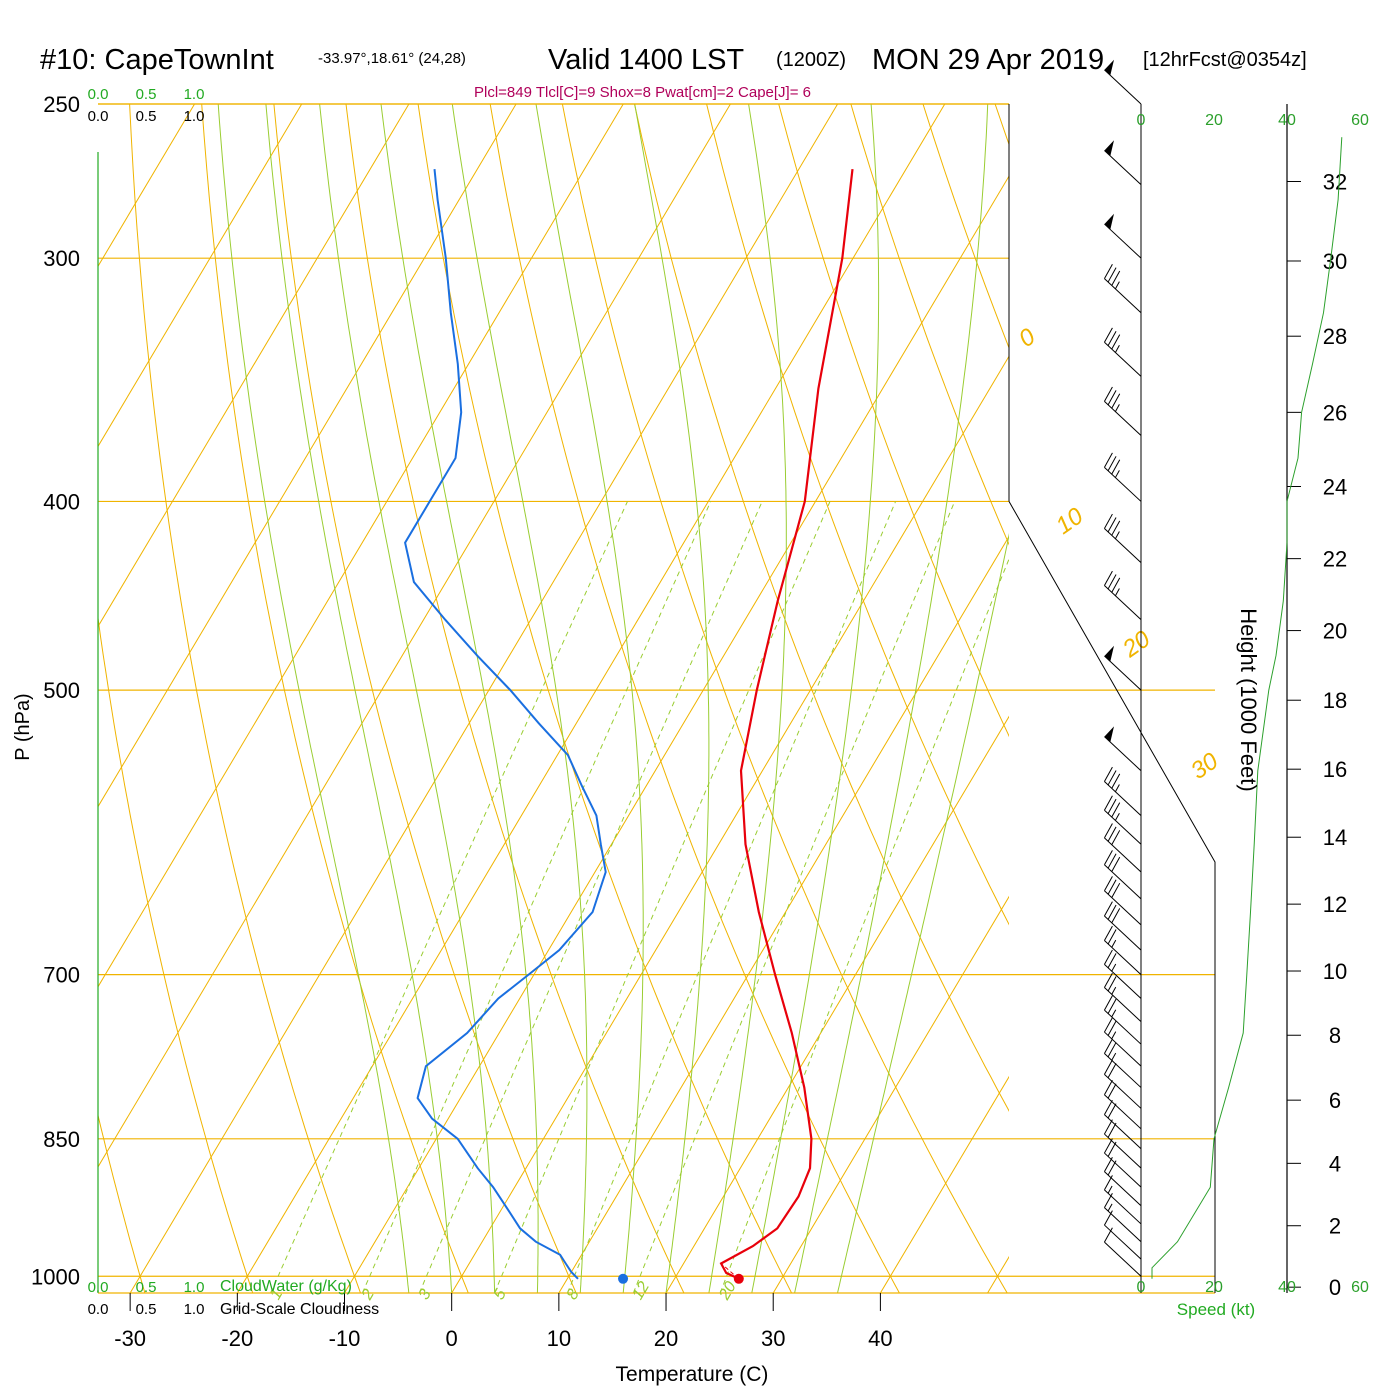  I want to click on height-tick-label: 30, so click(1335, 261).